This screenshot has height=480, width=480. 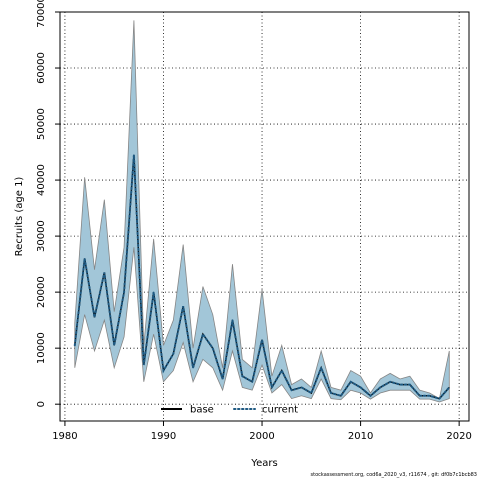 What do you see at coordinates (41, 180) in the screenshot?
I see `y-tick-label: 40000` at bounding box center [41, 180].